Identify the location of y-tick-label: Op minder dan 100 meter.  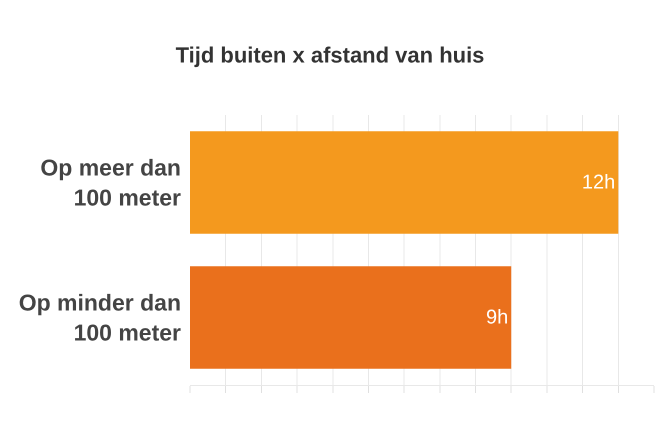
(100, 318).